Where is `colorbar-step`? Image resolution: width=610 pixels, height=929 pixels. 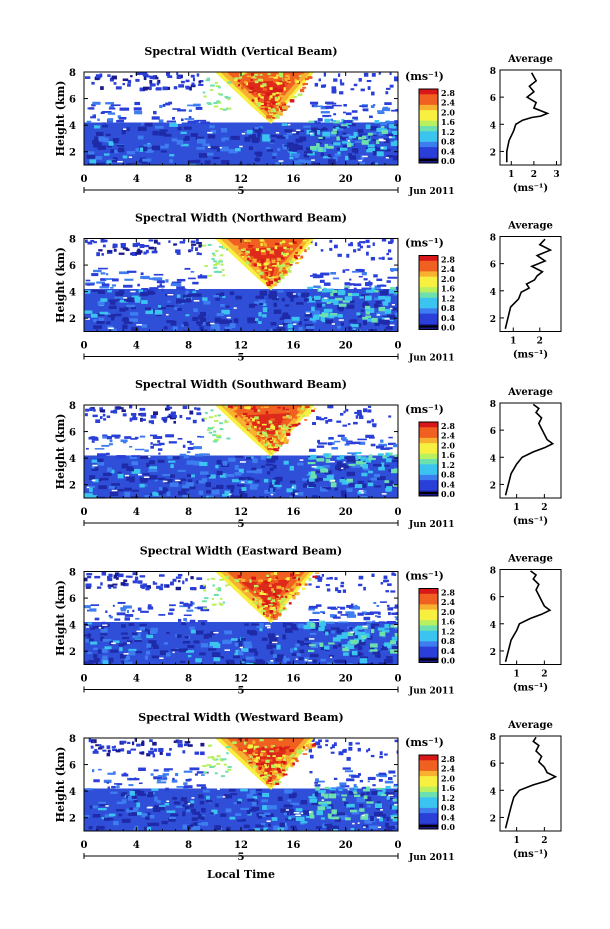
colorbar-step is located at coordinates (428, 279).